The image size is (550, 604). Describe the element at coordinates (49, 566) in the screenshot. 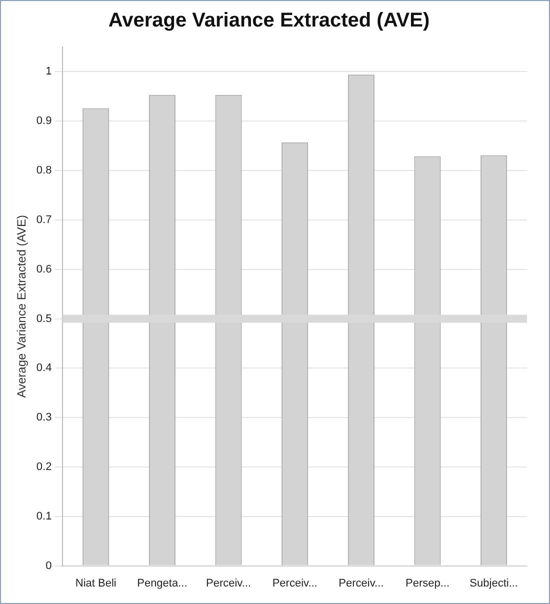

I see `y-tick-label: 0` at that location.